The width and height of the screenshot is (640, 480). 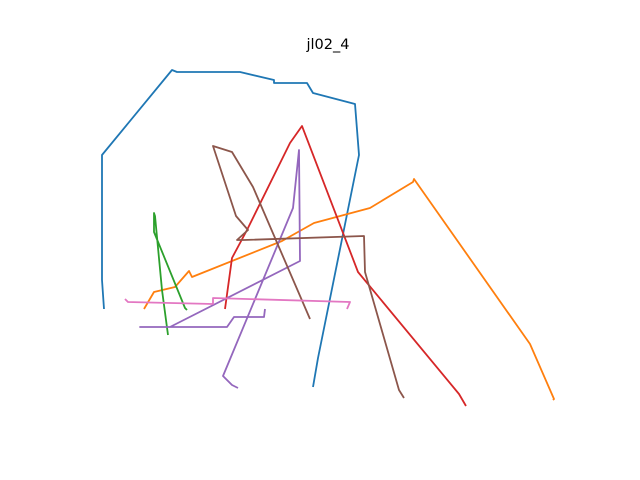 What do you see at coordinates (328, 45) in the screenshot?
I see `chart-title: jl02_4` at bounding box center [328, 45].